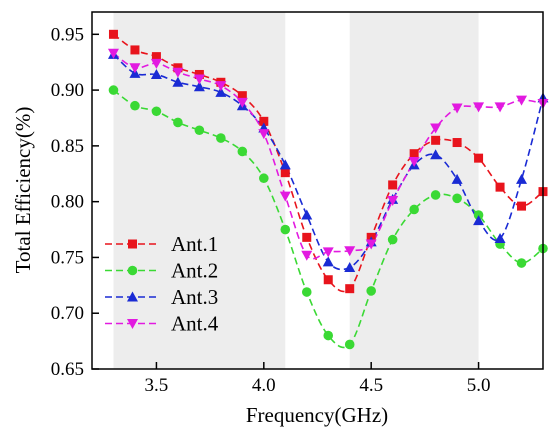 The image size is (550, 439). Describe the element at coordinates (161, 297) in the screenshot. I see `legend-item: Ant.3` at that location.